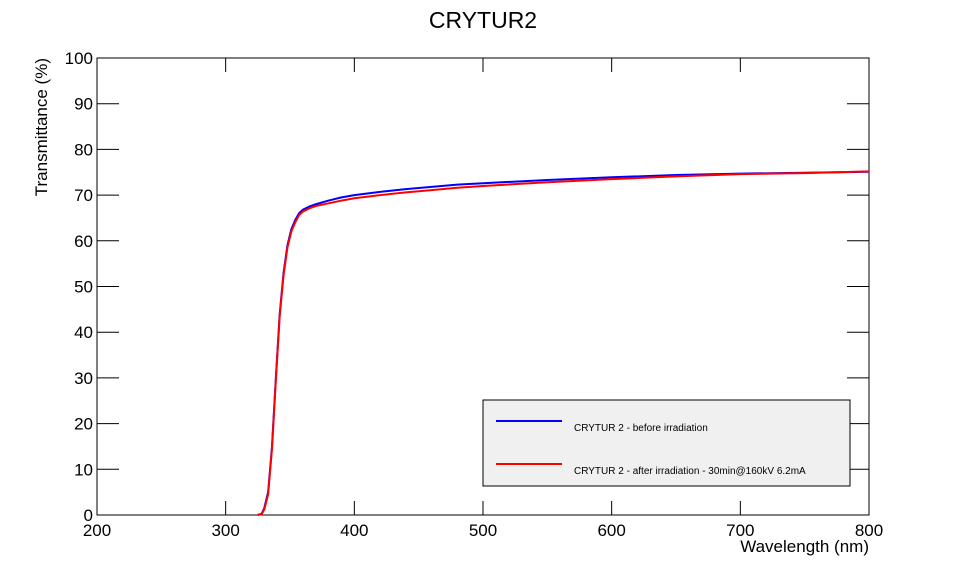  Describe the element at coordinates (79, 58) in the screenshot. I see `y-tick-label: 100` at that location.